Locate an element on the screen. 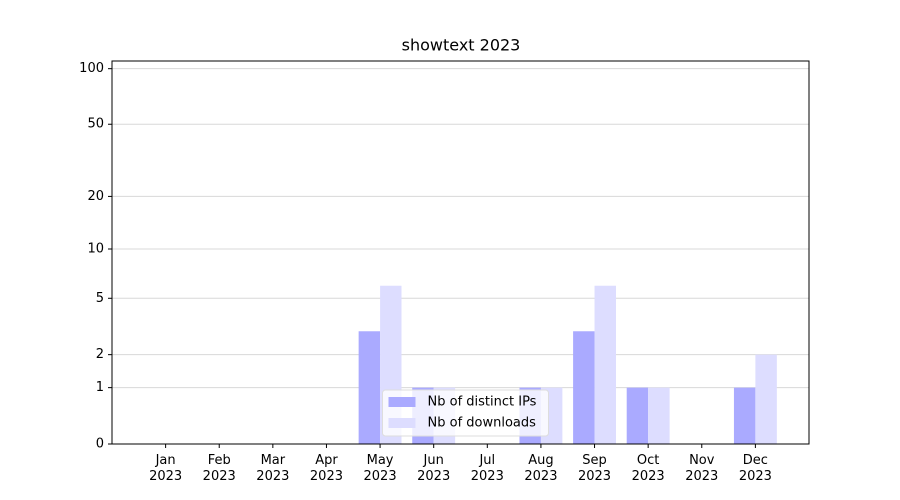  y-tick-label: 50 is located at coordinates (95, 124).